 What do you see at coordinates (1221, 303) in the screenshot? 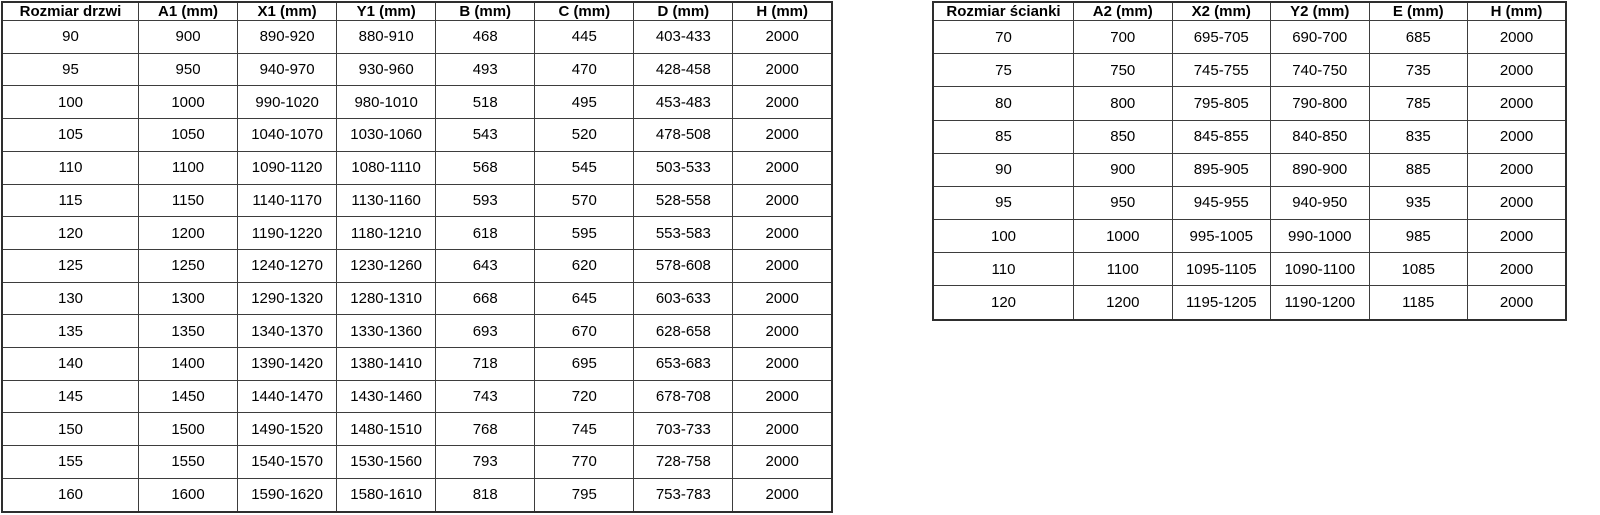
I see `table-cell: 1195-1205` at bounding box center [1221, 303].